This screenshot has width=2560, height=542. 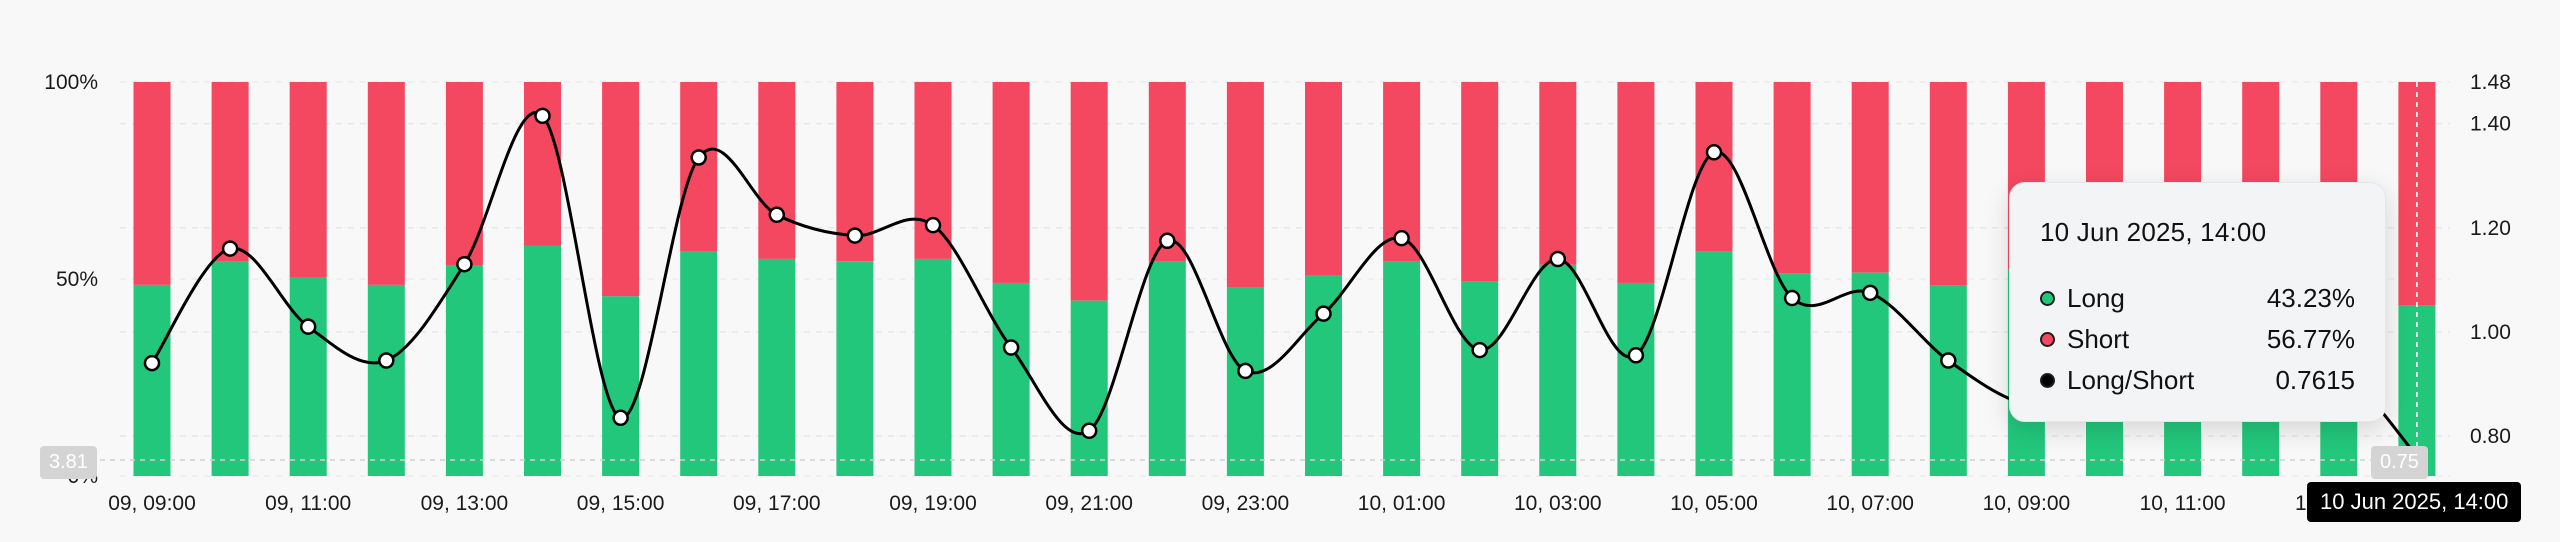 I want to click on left-tick-label: 100%, so click(x=71, y=82).